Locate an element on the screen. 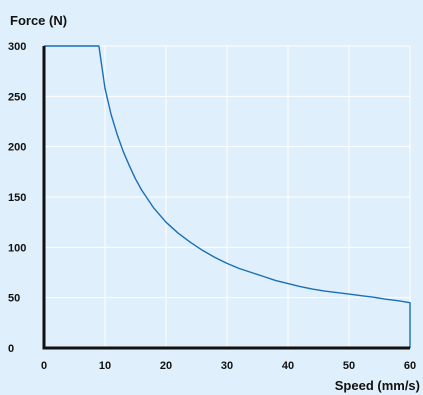  y-tick-label-150: 150 is located at coordinates (17, 198).